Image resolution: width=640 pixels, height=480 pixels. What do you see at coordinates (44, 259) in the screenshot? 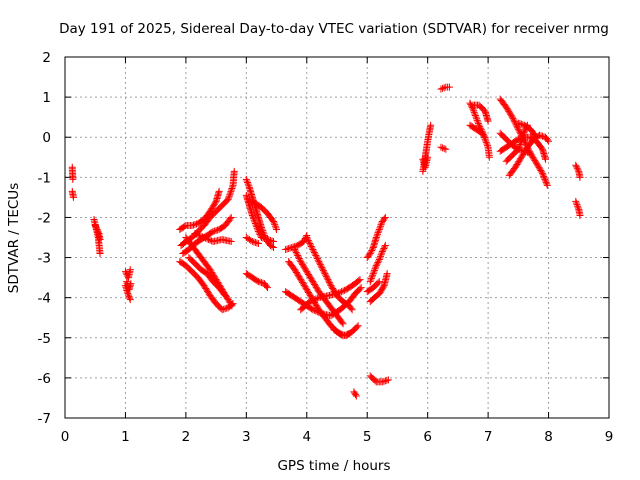
I see `y-tick-label: -3` at bounding box center [44, 259].